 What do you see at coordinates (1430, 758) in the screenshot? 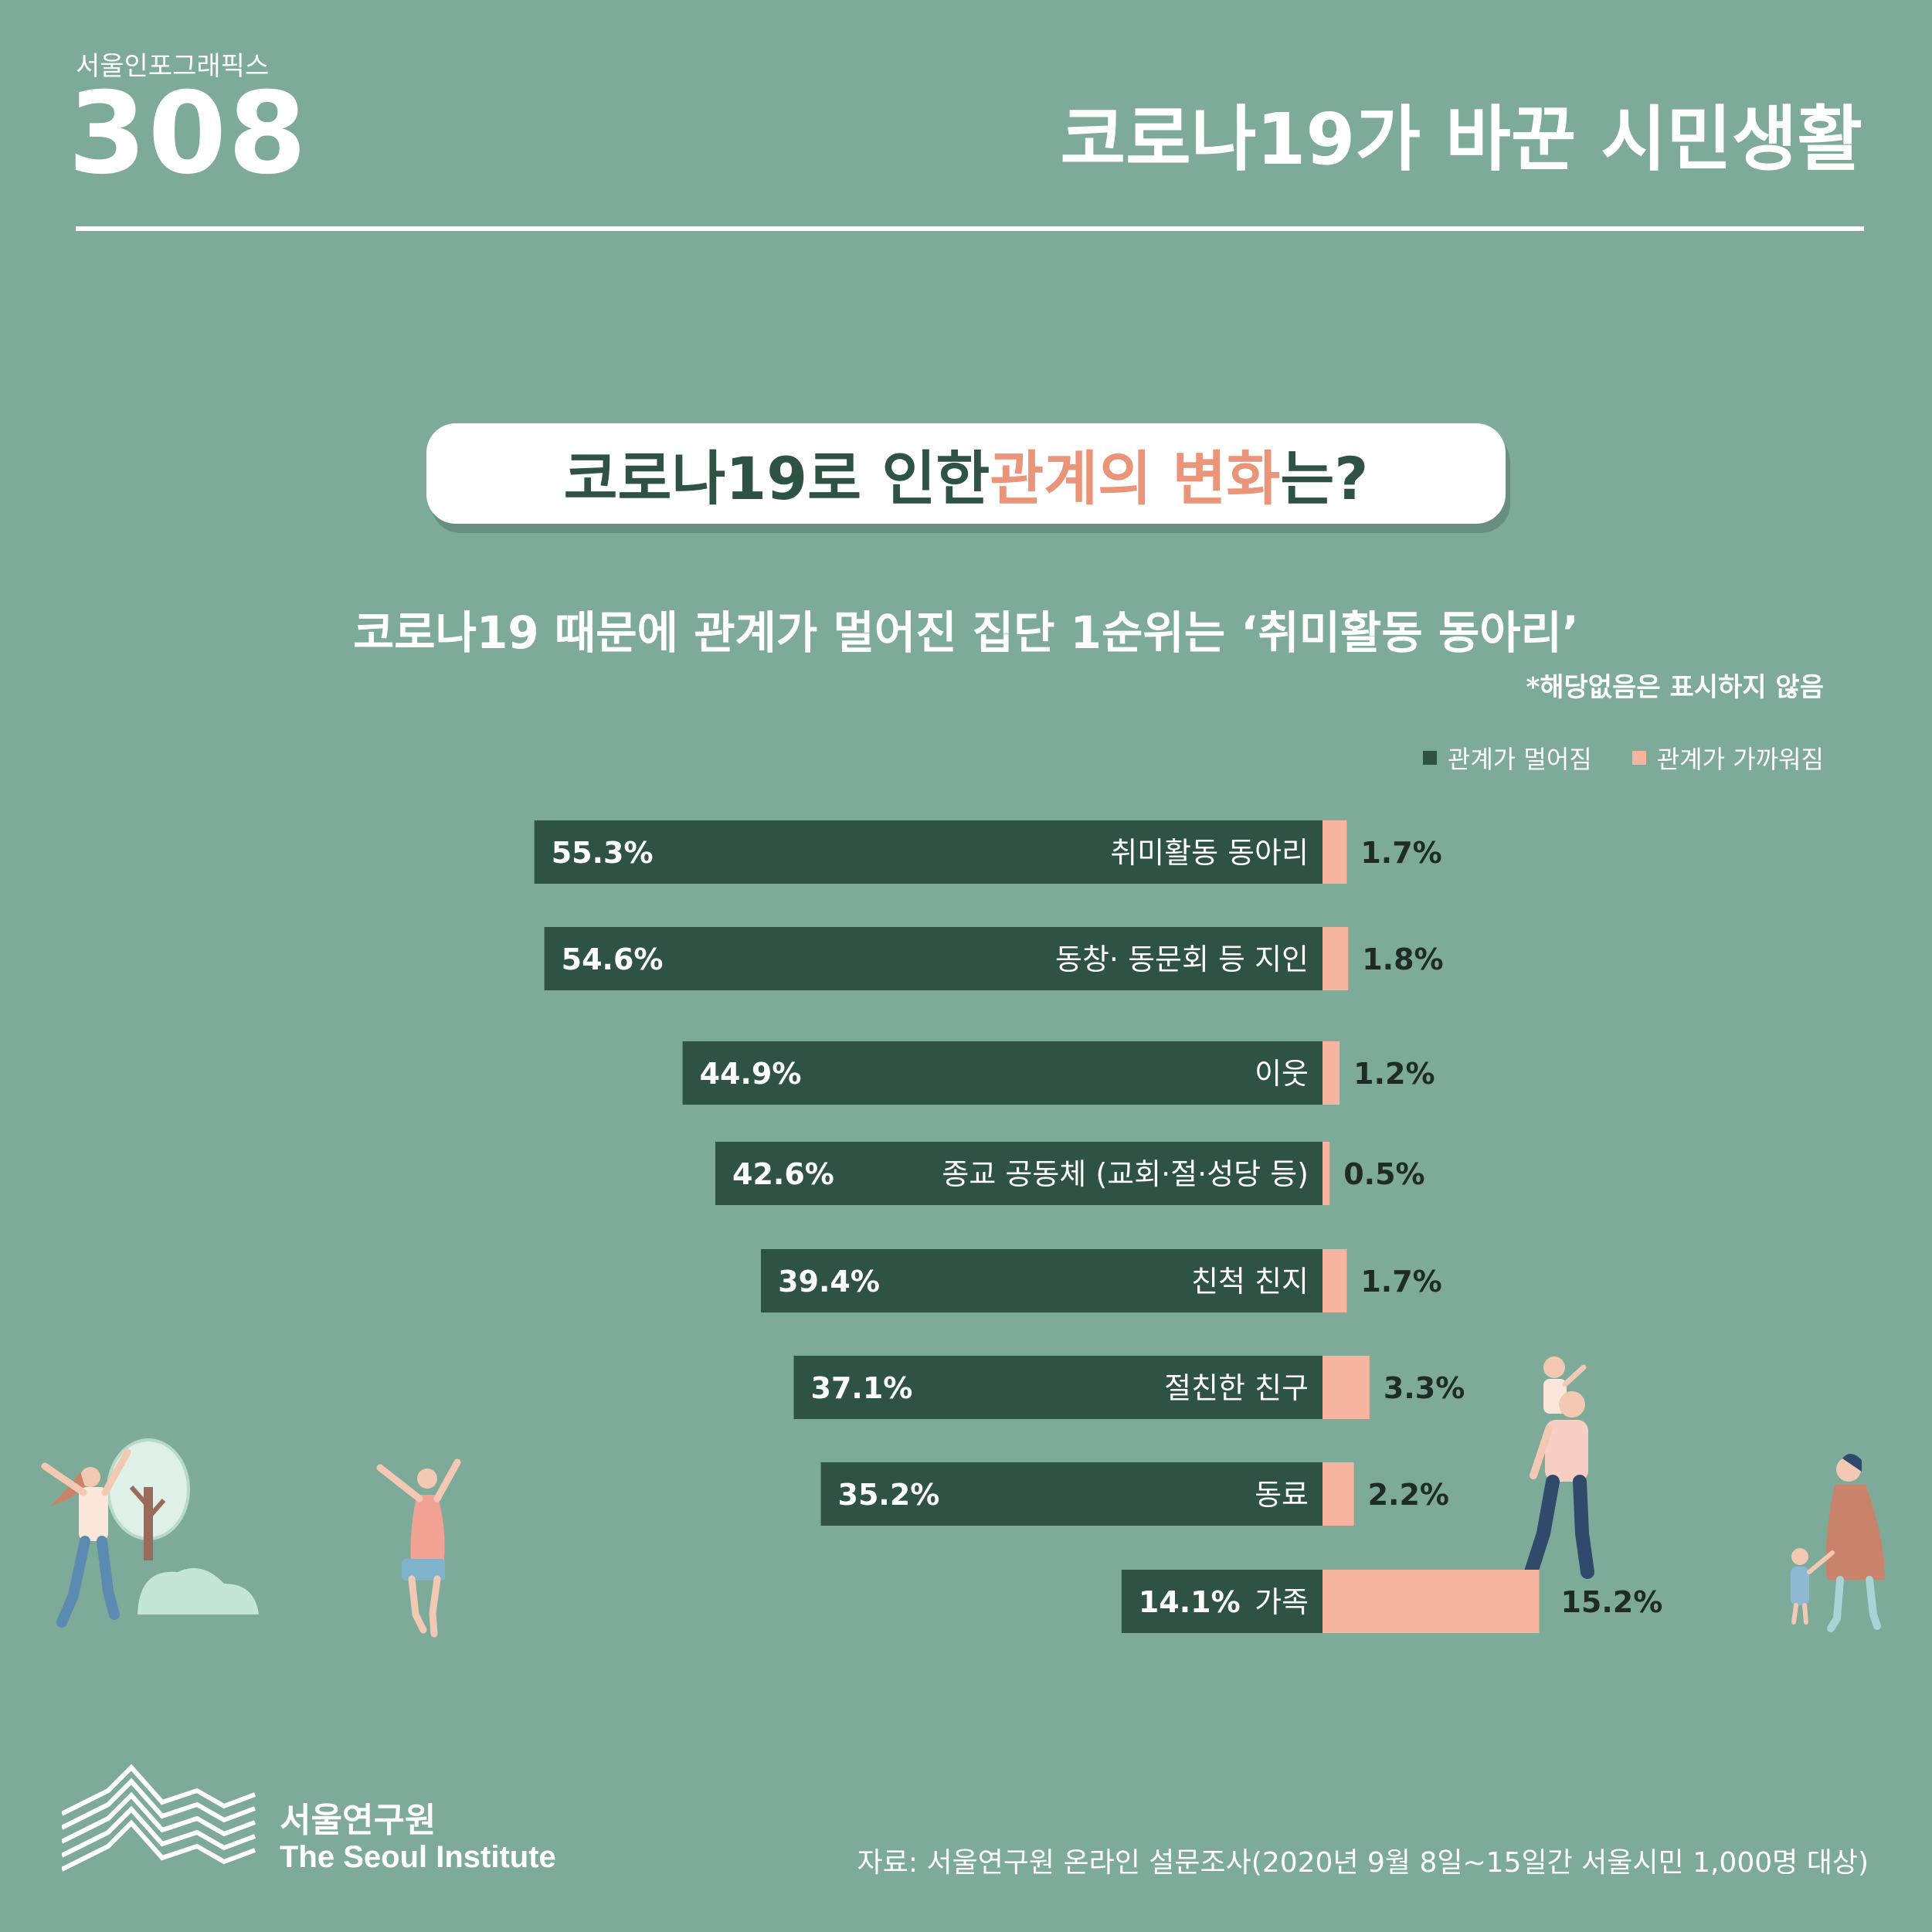
I see `legend-swatch-farther` at bounding box center [1430, 758].